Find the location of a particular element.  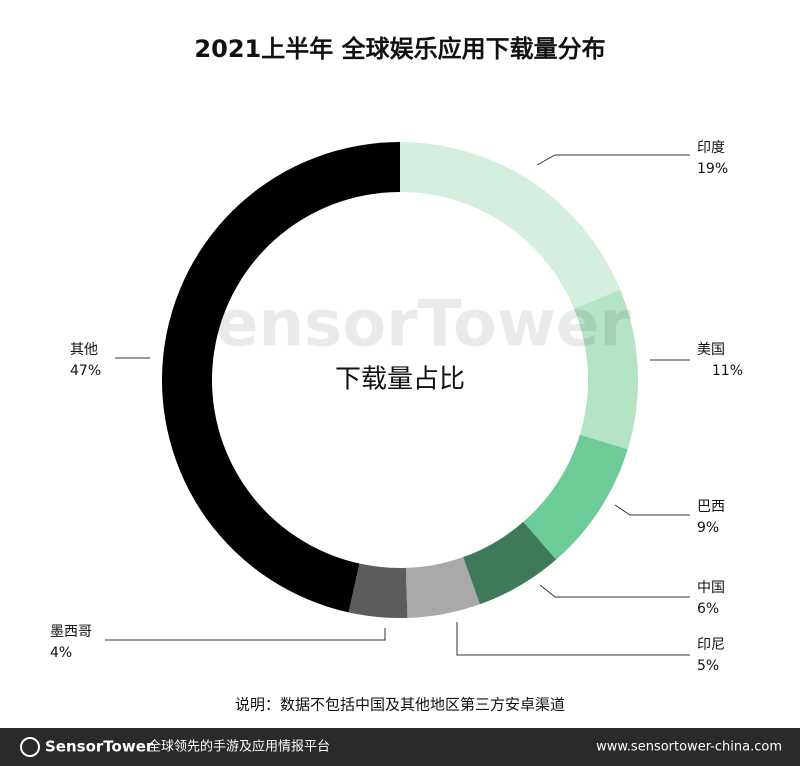

slice-value-label: 11% is located at coordinates (727, 371).